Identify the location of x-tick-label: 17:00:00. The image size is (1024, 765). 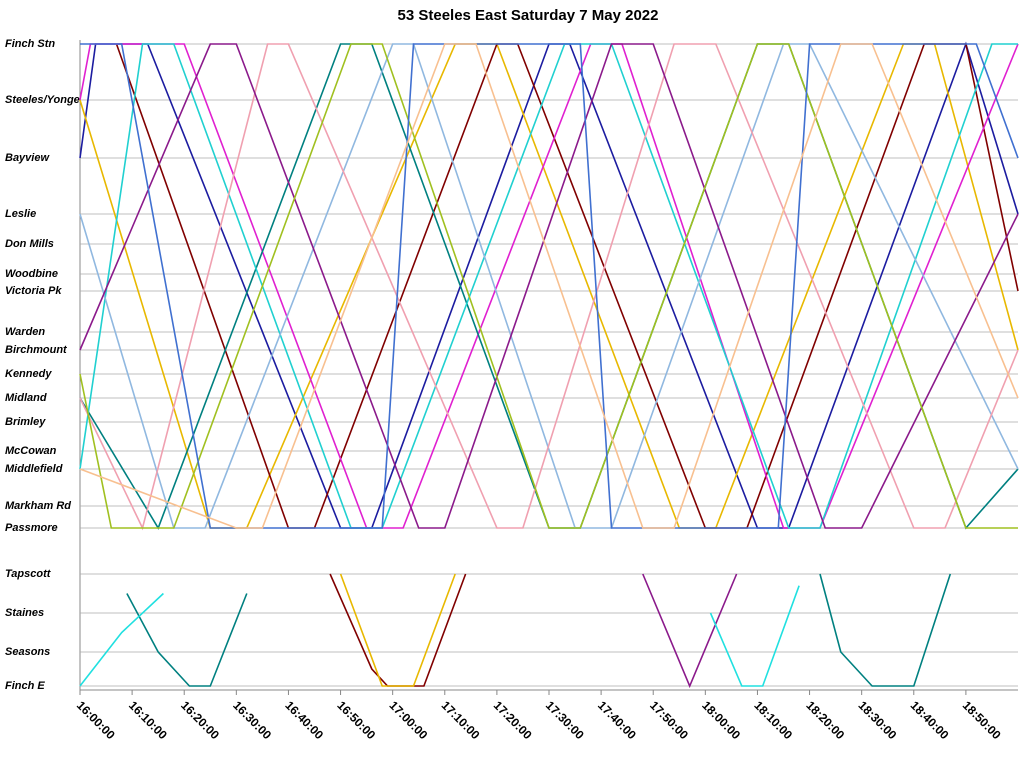
(409, 720).